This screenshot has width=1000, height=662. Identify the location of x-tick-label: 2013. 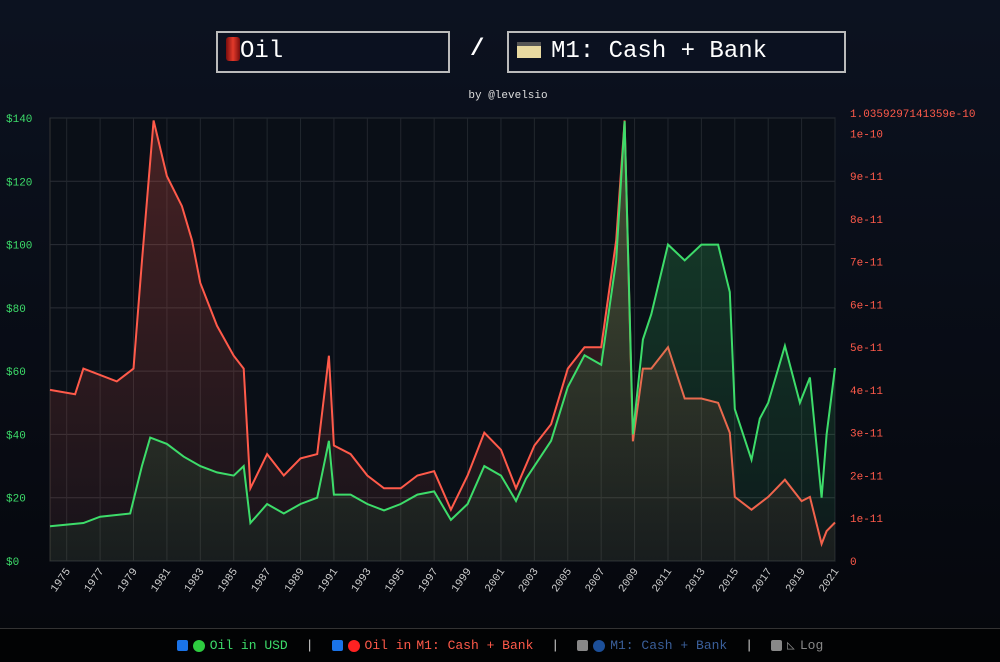
(696, 580).